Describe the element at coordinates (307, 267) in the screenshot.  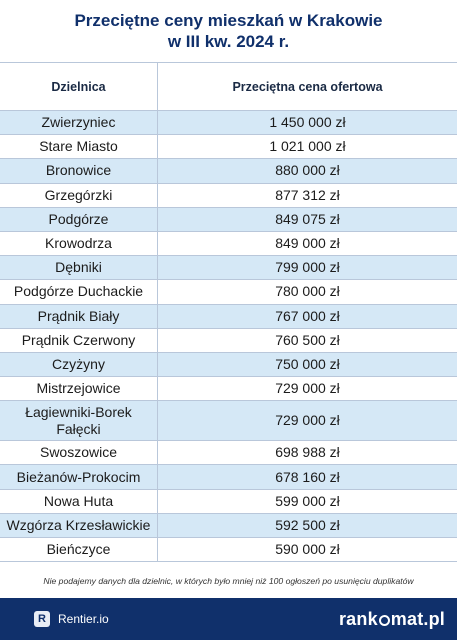
I see `price-cell: 799 000 zł` at that location.